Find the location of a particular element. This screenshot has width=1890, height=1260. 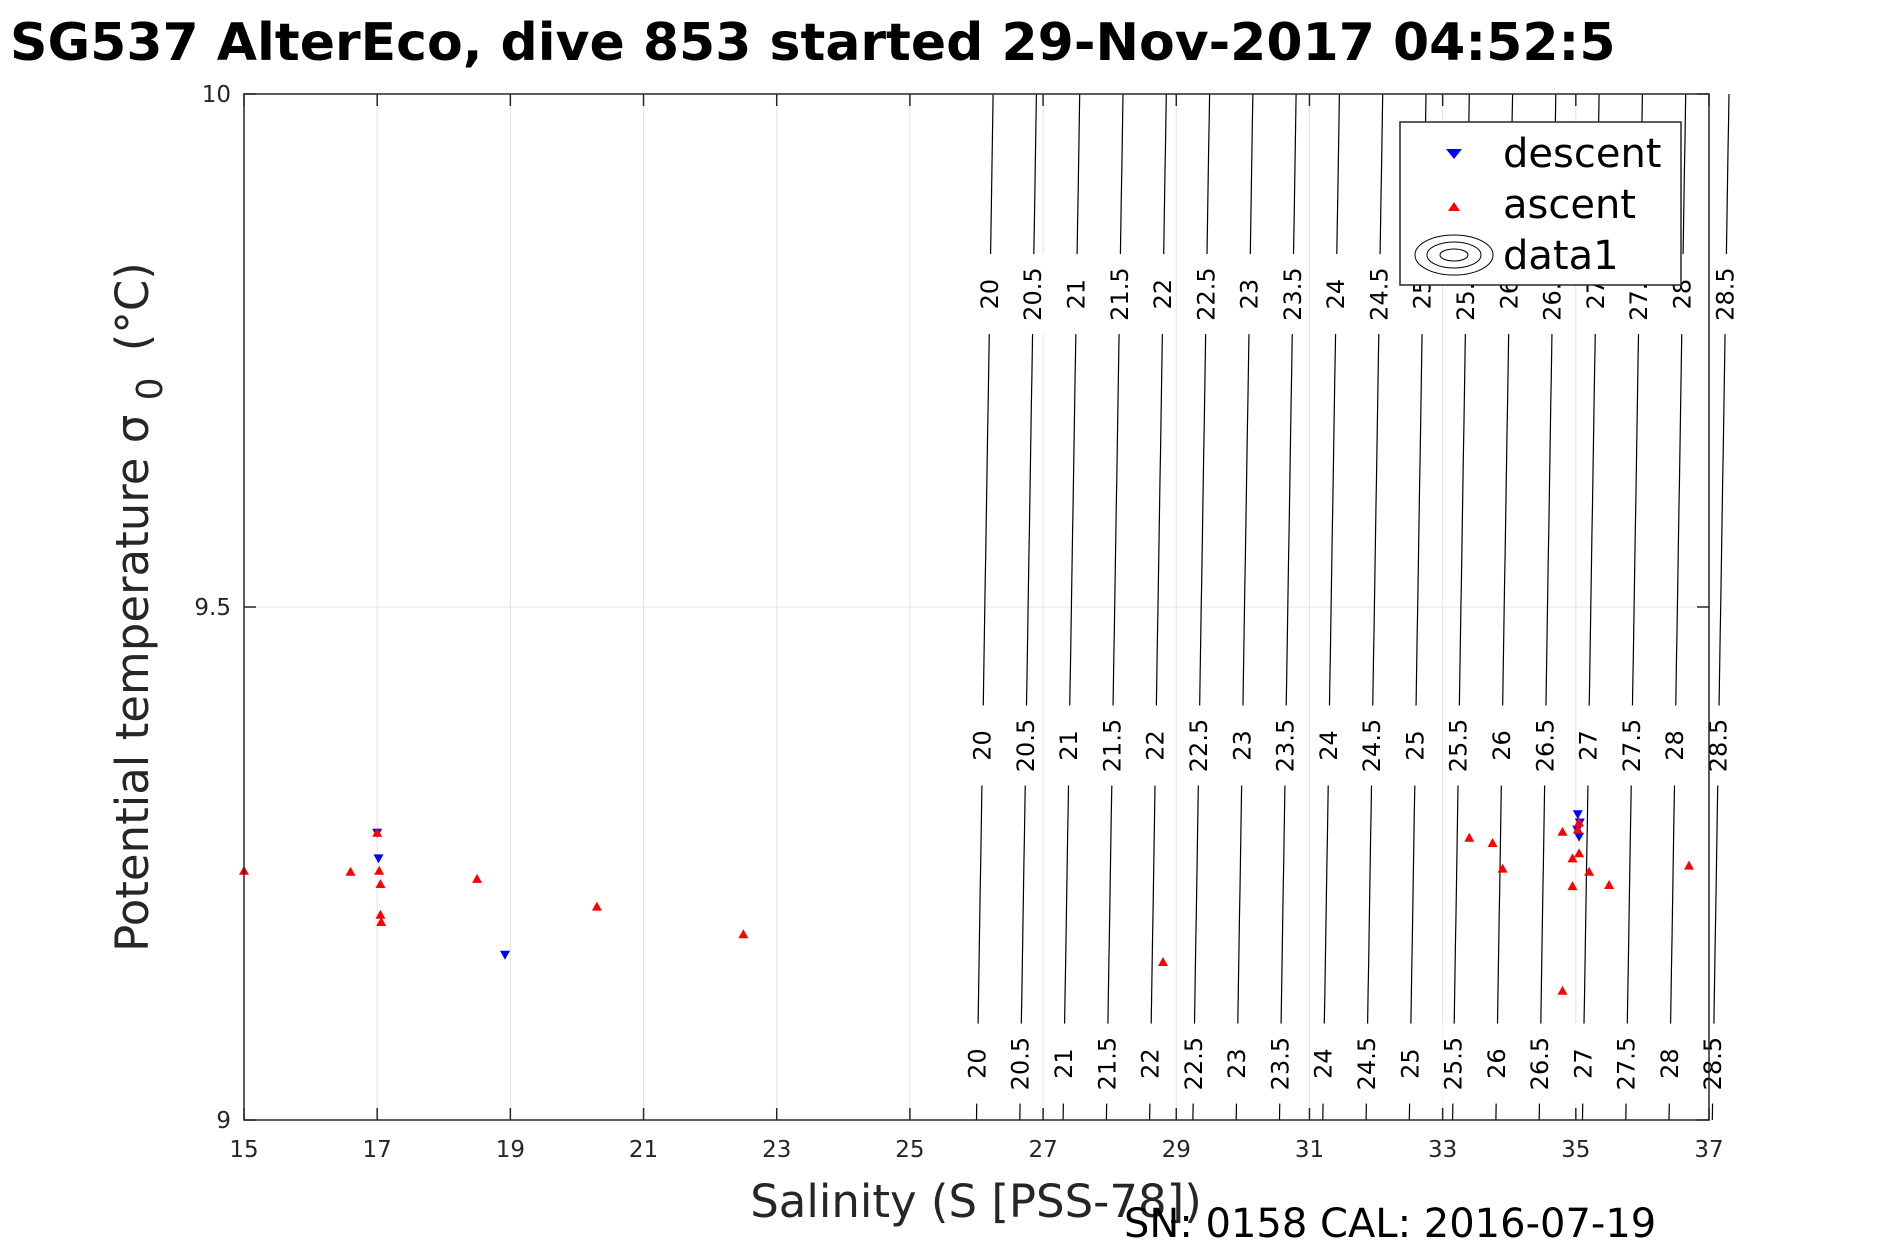

contour-label: 28 is located at coordinates (1675, 745).